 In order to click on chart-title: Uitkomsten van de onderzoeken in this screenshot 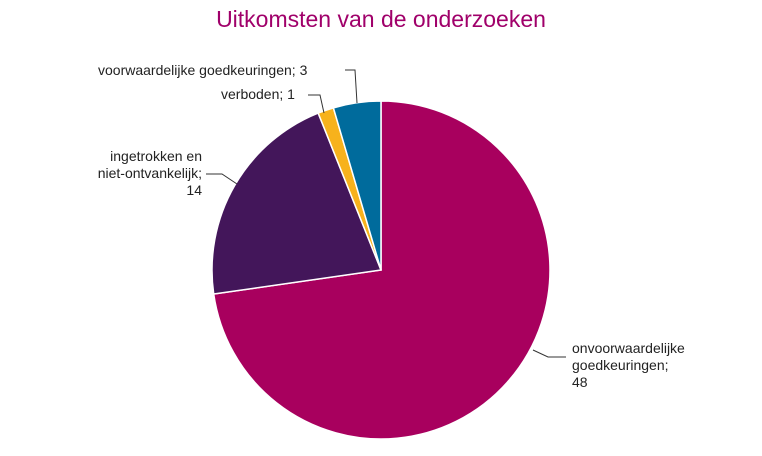, I will do `click(381, 19)`.